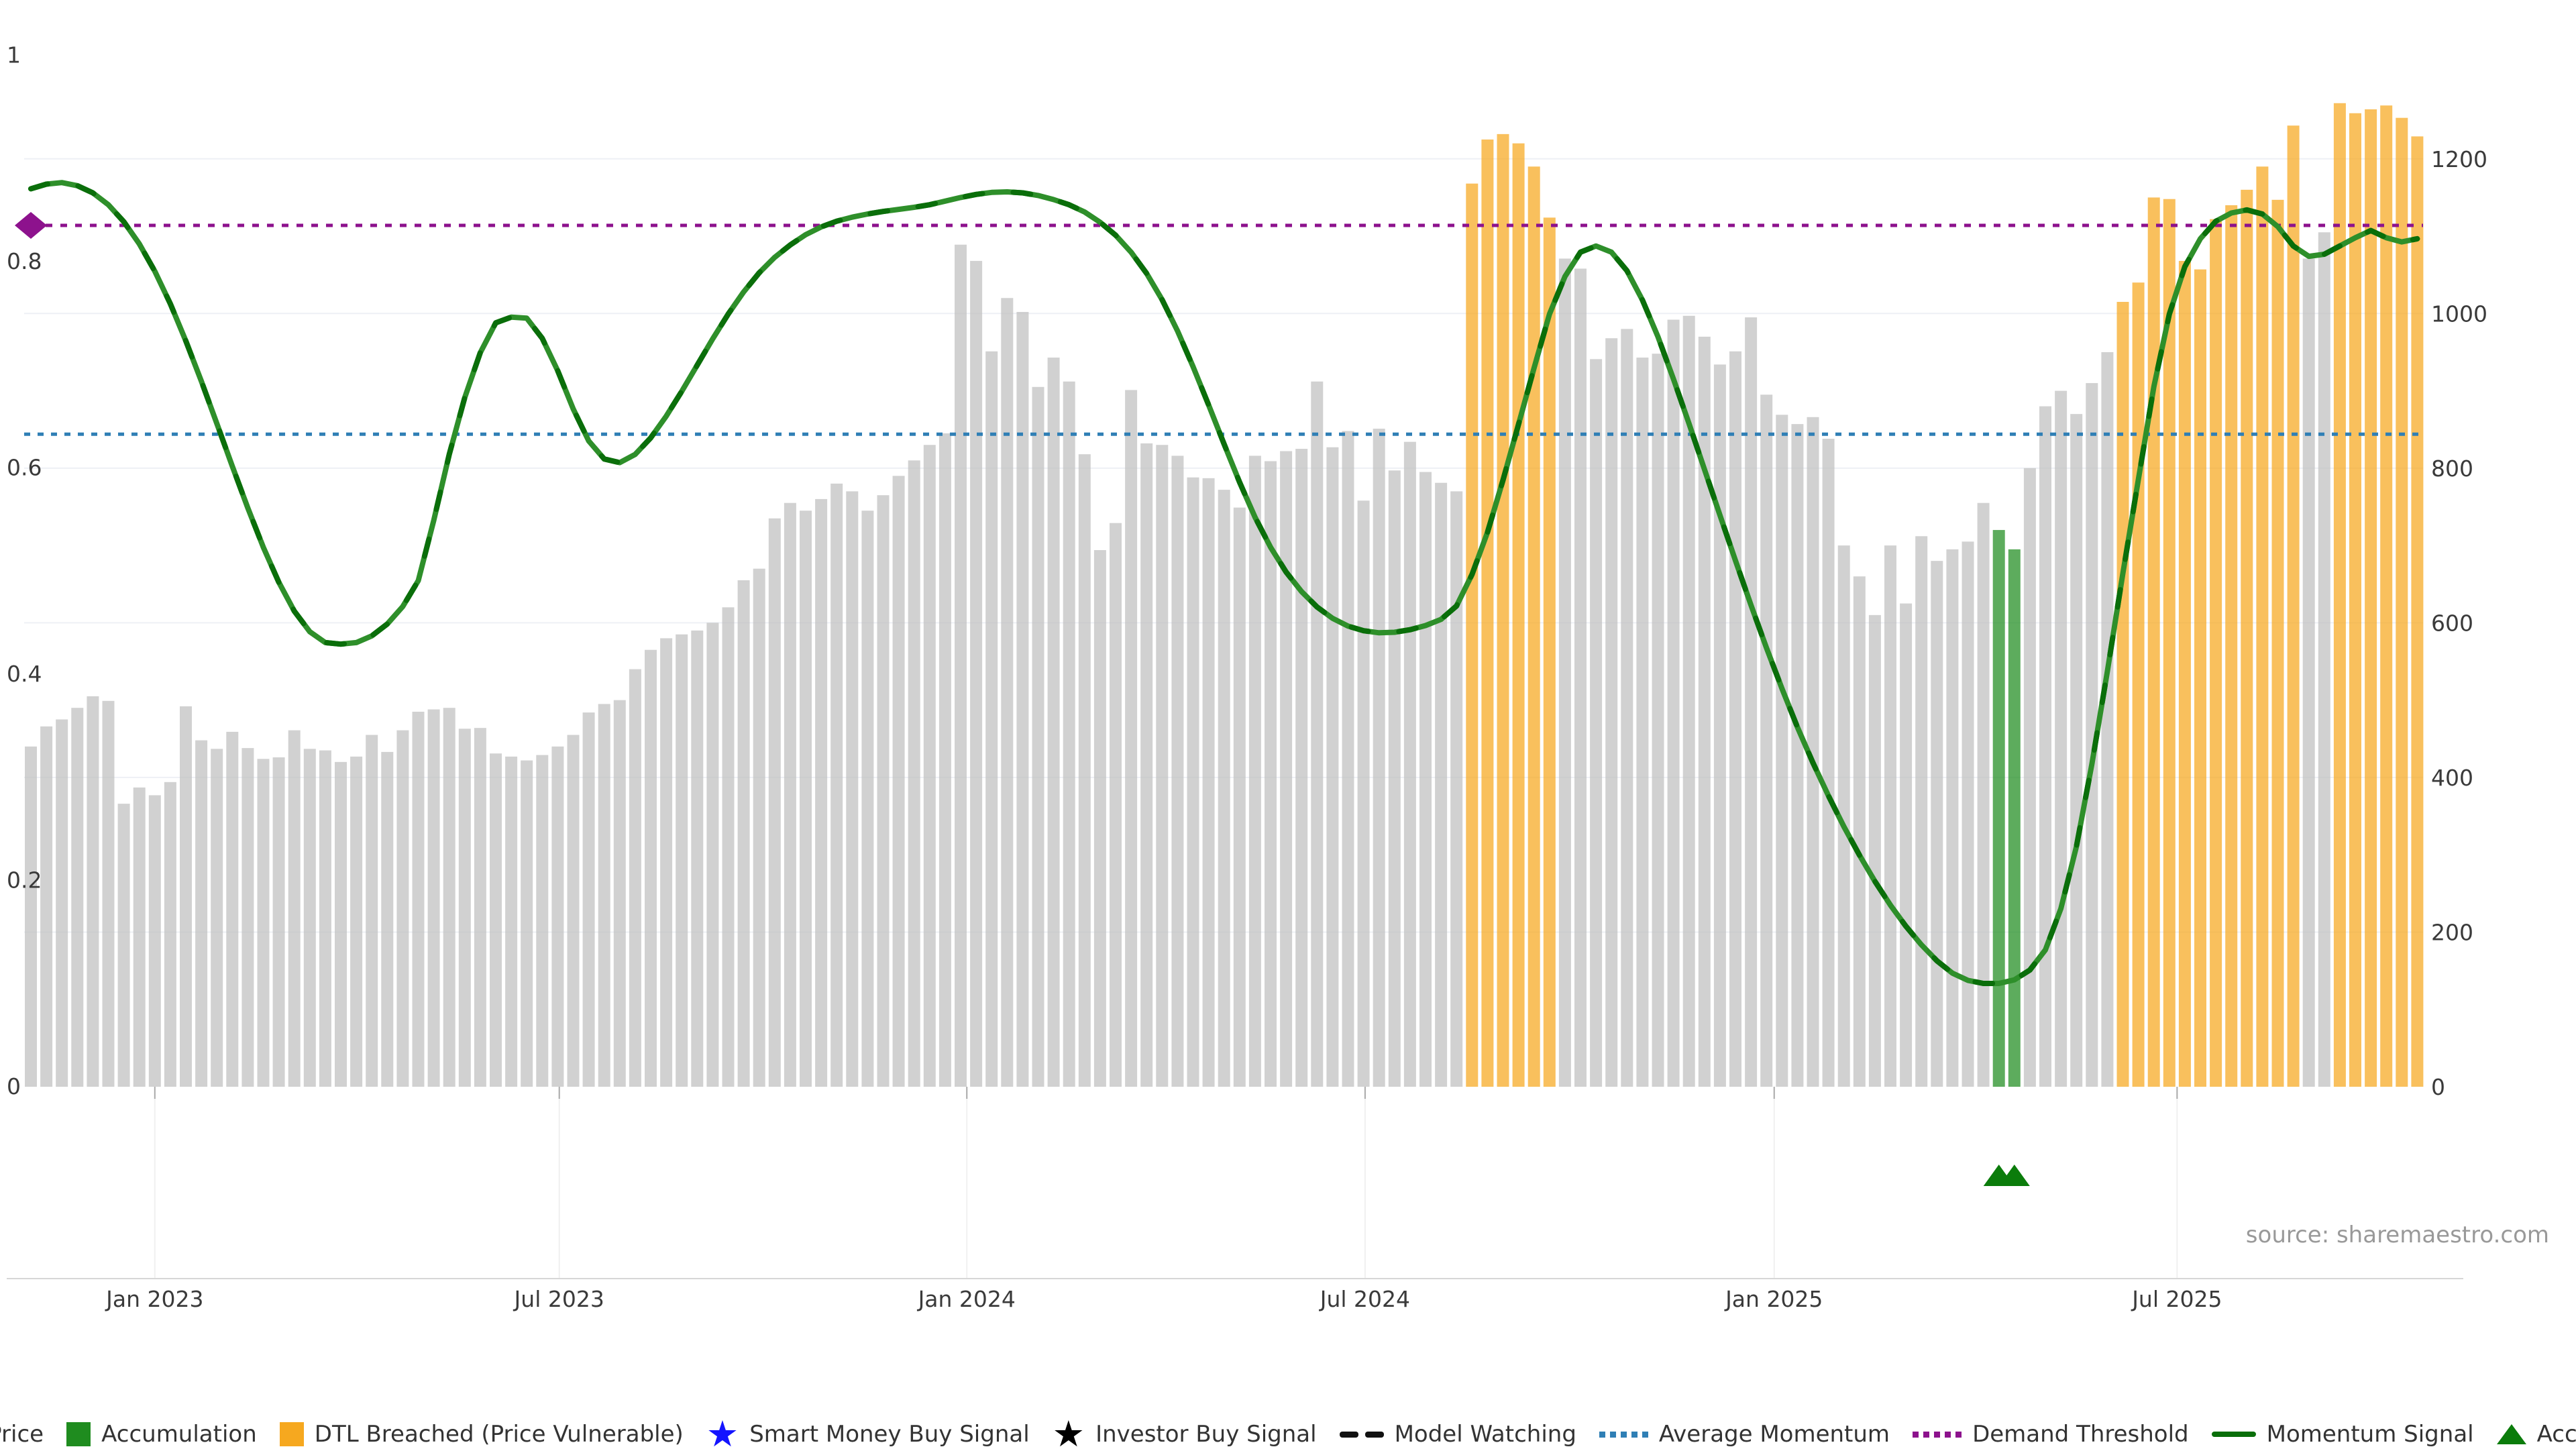  What do you see at coordinates (966, 1299) in the screenshot?
I see `x-axis-label-jan-2024: Jan 2024` at bounding box center [966, 1299].